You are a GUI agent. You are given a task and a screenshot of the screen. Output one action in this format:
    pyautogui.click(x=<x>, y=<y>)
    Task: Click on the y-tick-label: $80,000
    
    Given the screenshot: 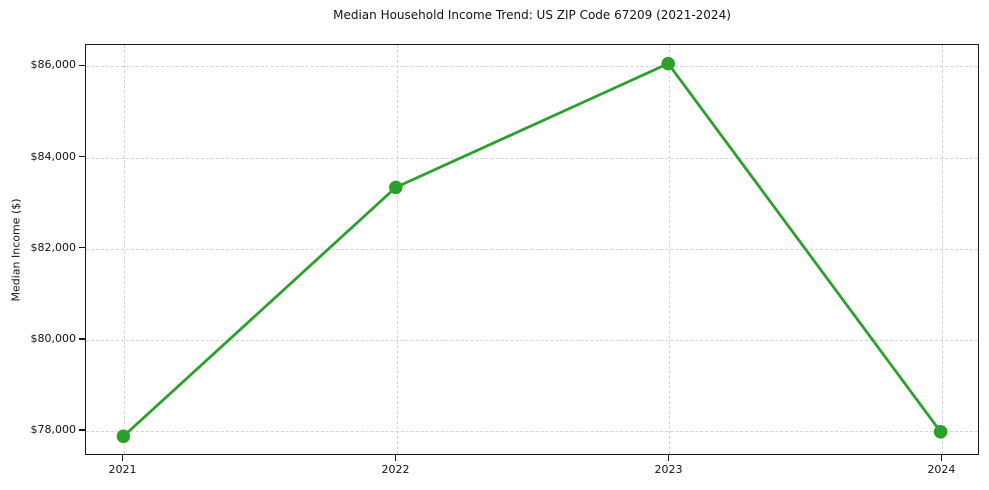 What is the action you would take?
    pyautogui.click(x=53, y=338)
    